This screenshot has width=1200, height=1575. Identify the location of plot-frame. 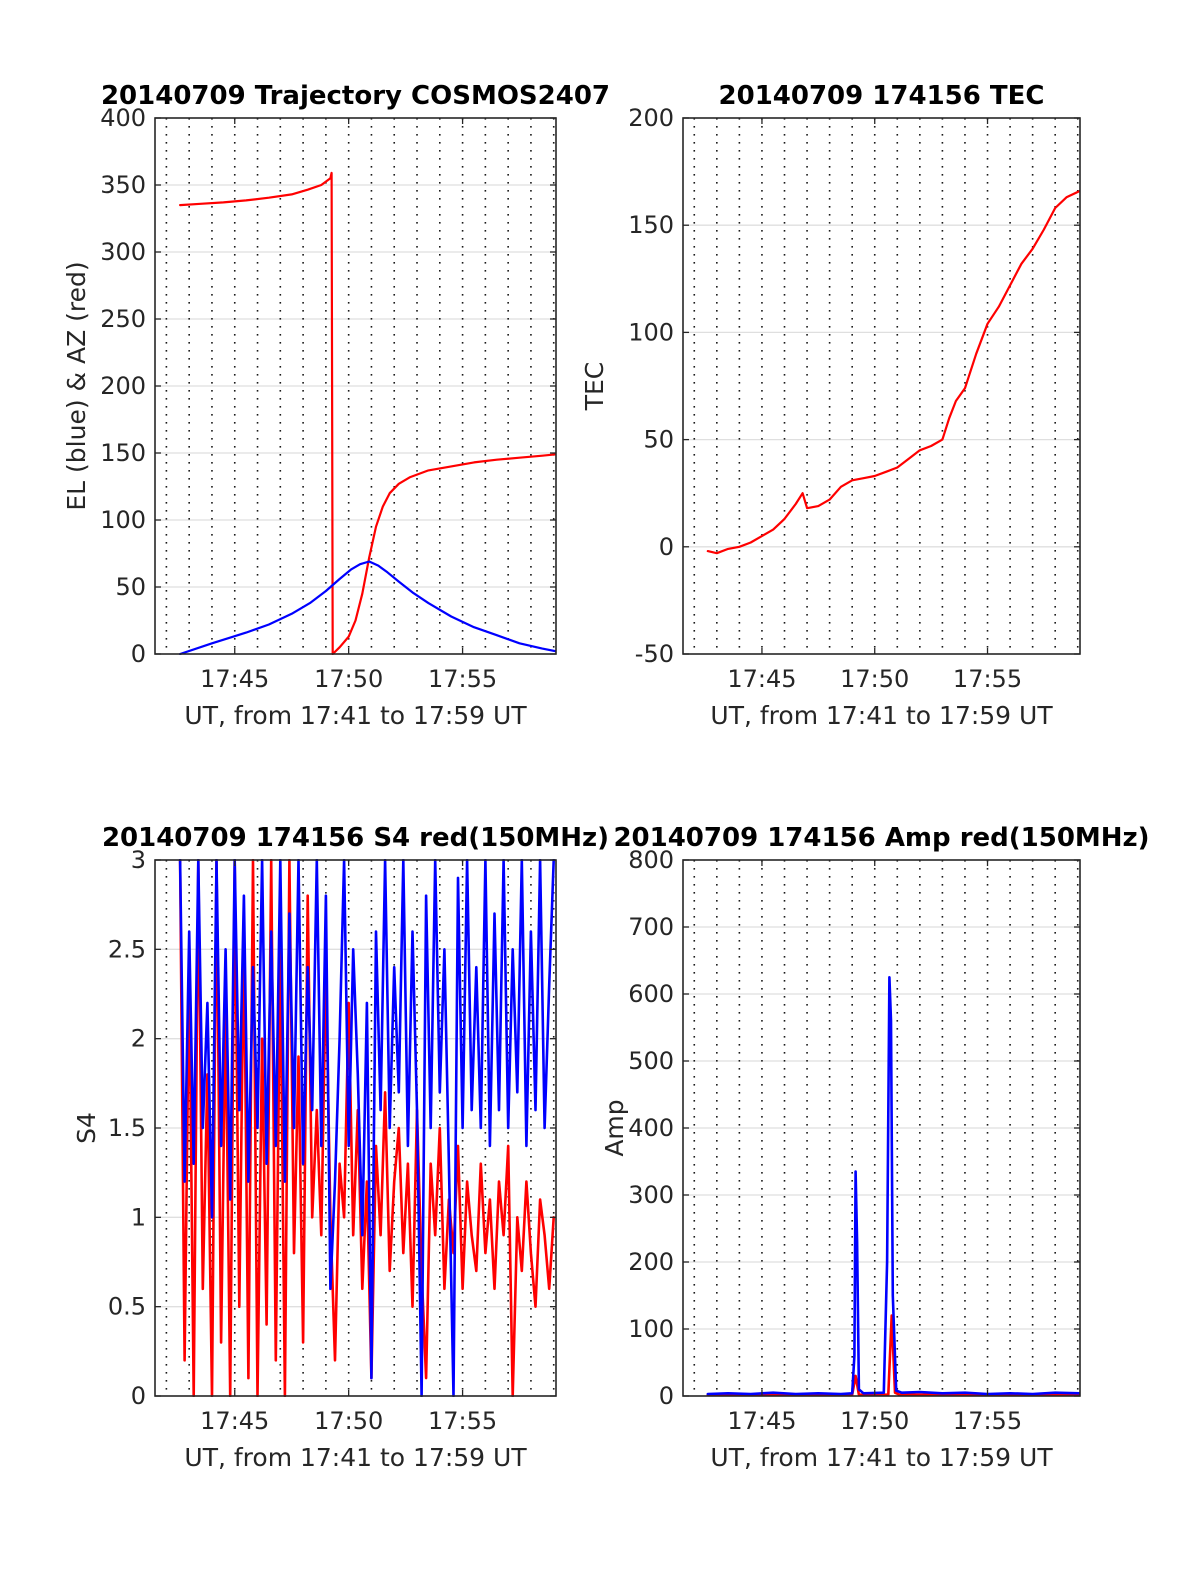
(881, 386).